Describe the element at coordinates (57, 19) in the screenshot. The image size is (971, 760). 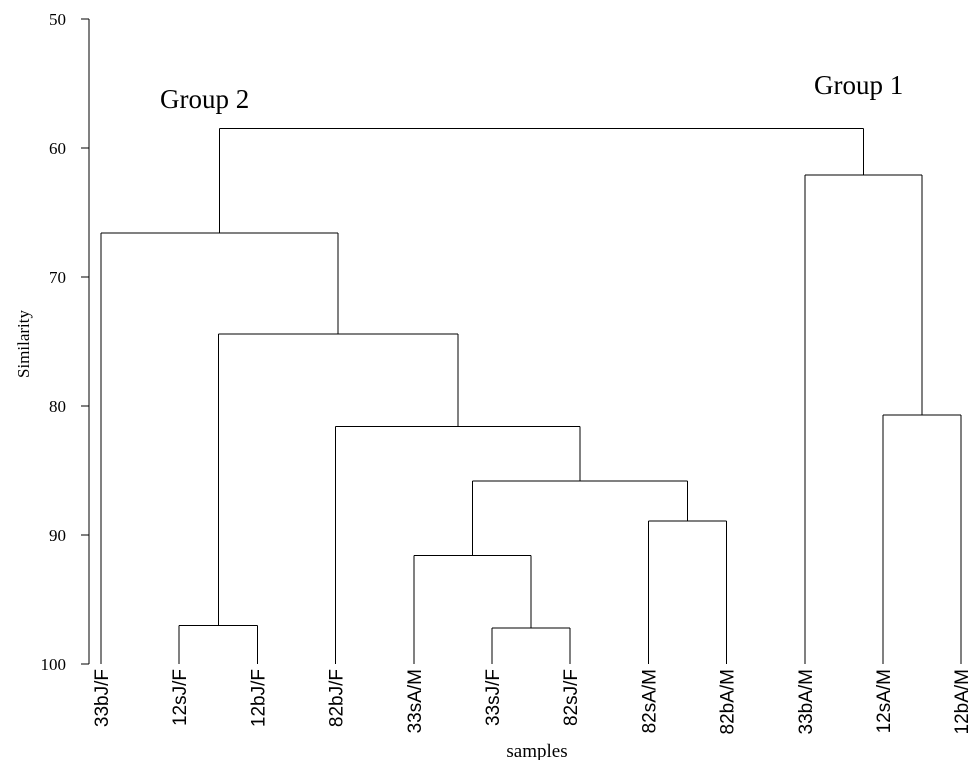
I see `y-tick-label: 50` at that location.